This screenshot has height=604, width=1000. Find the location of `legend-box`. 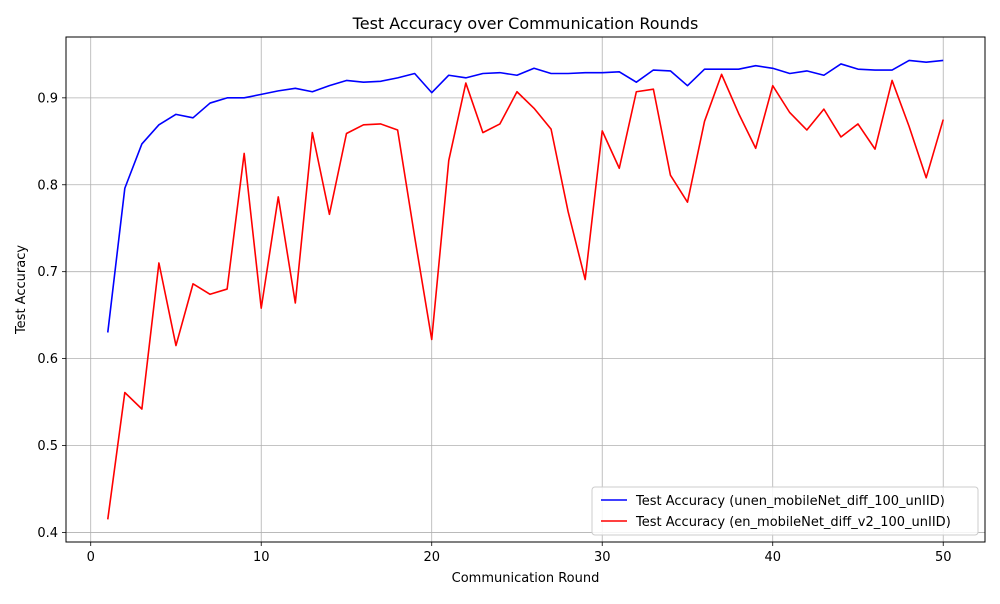

legend-box is located at coordinates (785, 511).